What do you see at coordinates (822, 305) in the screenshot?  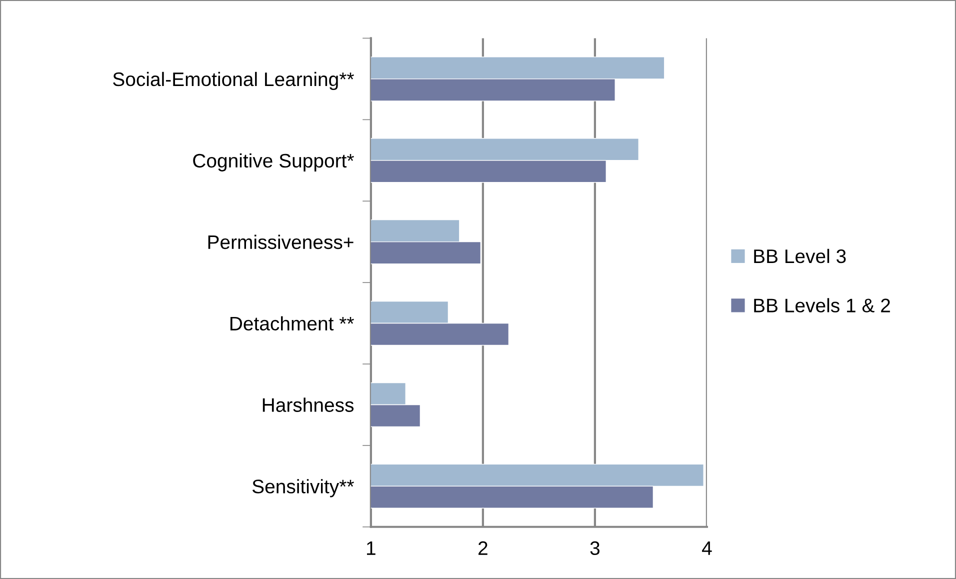 I see `legend-label: BB Levels 1 & 2` at bounding box center [822, 305].